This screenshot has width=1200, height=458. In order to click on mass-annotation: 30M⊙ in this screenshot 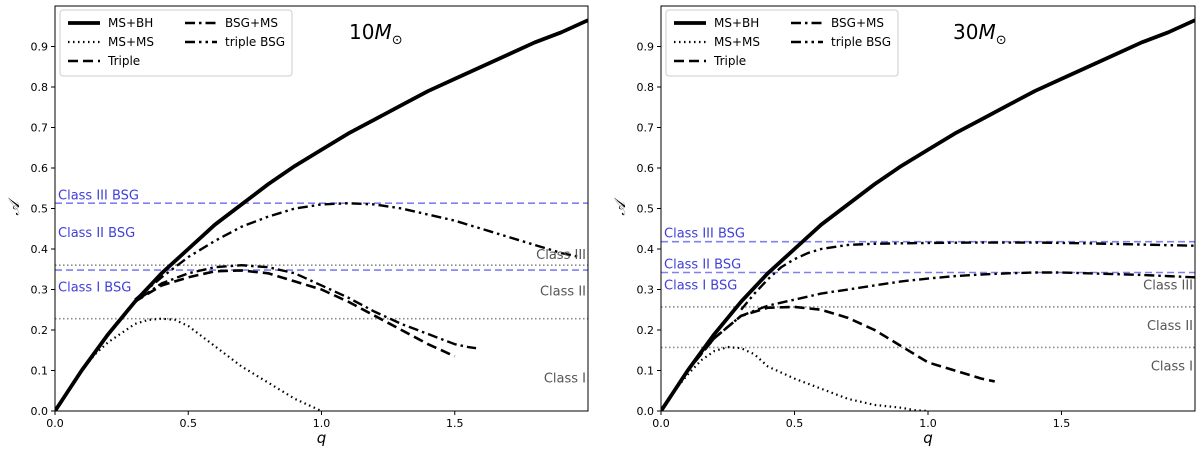, I will do `click(980, 34)`.